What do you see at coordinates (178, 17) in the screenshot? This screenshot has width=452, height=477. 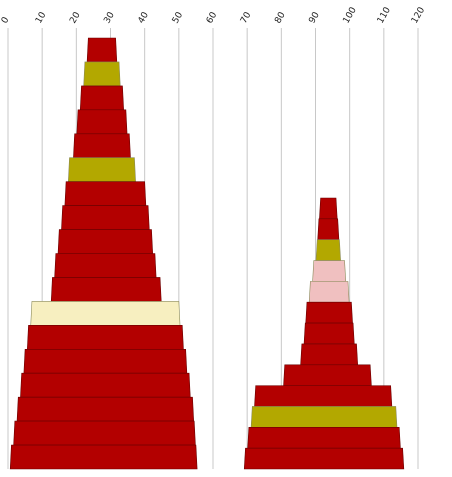 I see `x-tick-label-50: 50` at bounding box center [178, 17].